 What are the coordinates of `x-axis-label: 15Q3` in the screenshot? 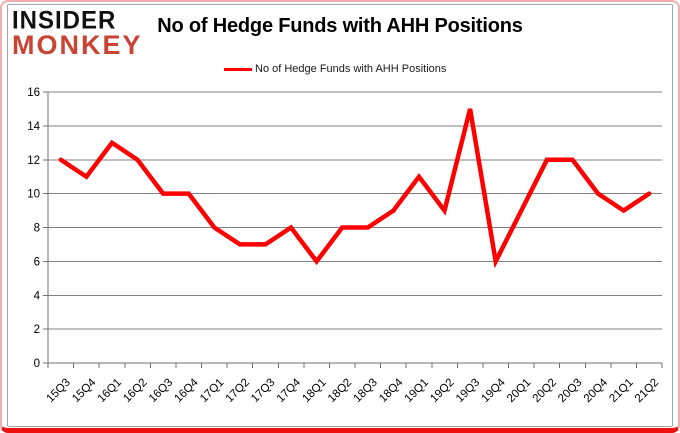 It's located at (59, 391).